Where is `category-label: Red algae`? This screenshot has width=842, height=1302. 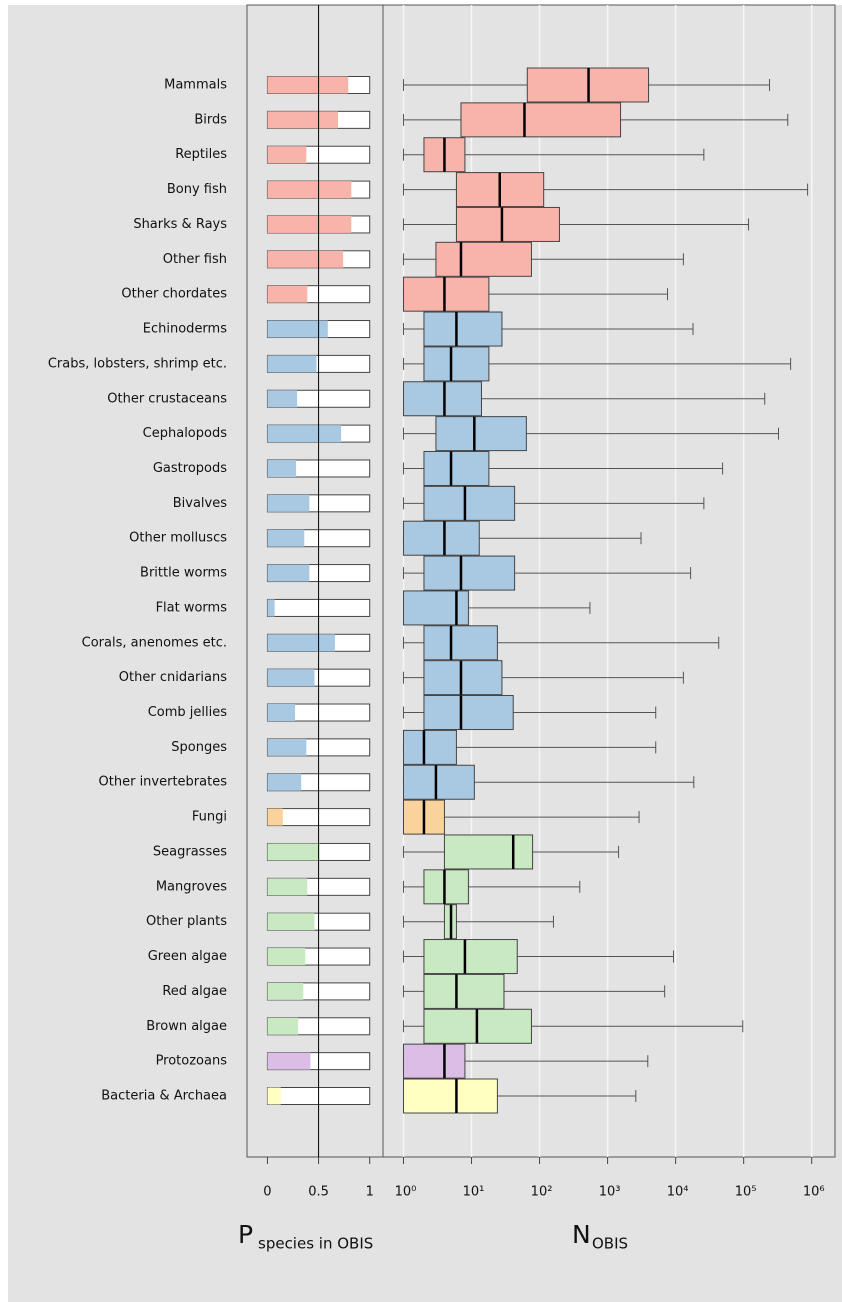
category-label: Red algae is located at coordinates (194, 991).